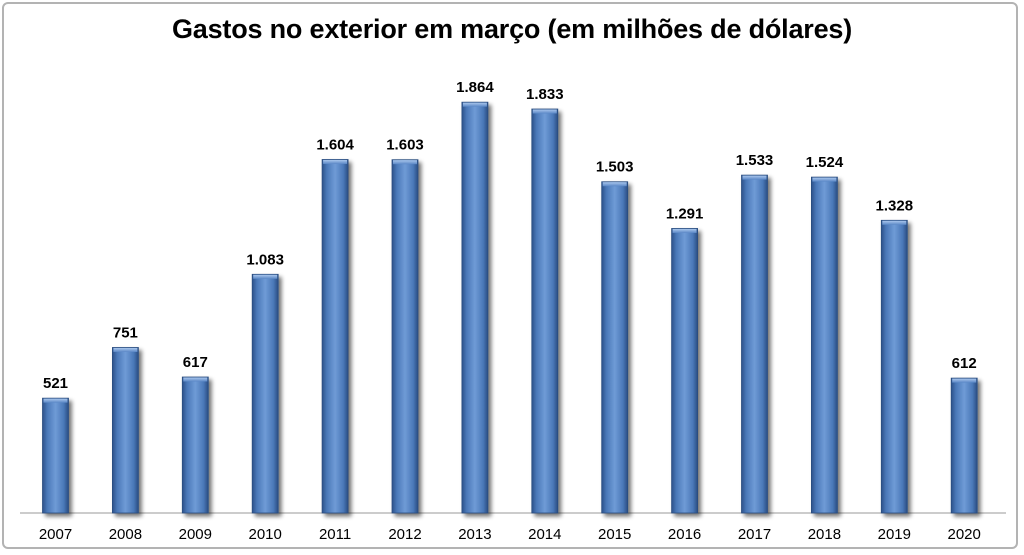 The image size is (1024, 555). Describe the element at coordinates (404, 534) in the screenshot. I see `category-label-2012: 2012` at that location.